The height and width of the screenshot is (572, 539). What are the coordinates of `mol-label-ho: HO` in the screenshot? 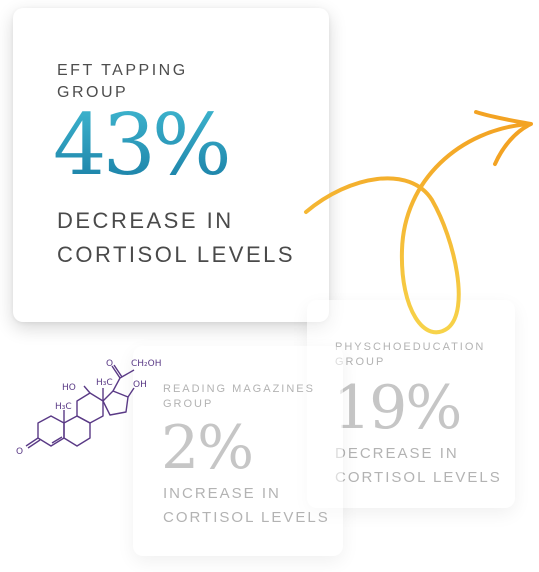 It's located at (69, 388).